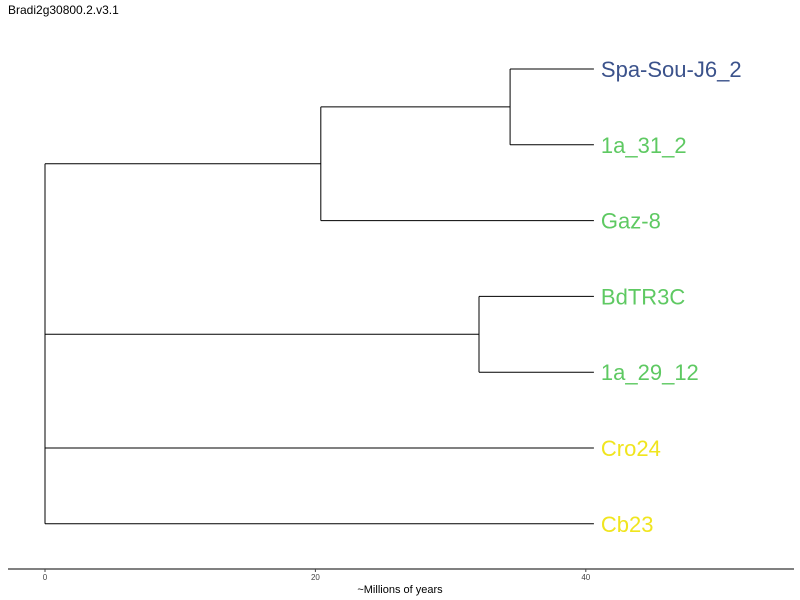  I want to click on axis-tick-label: 20, so click(315, 577).